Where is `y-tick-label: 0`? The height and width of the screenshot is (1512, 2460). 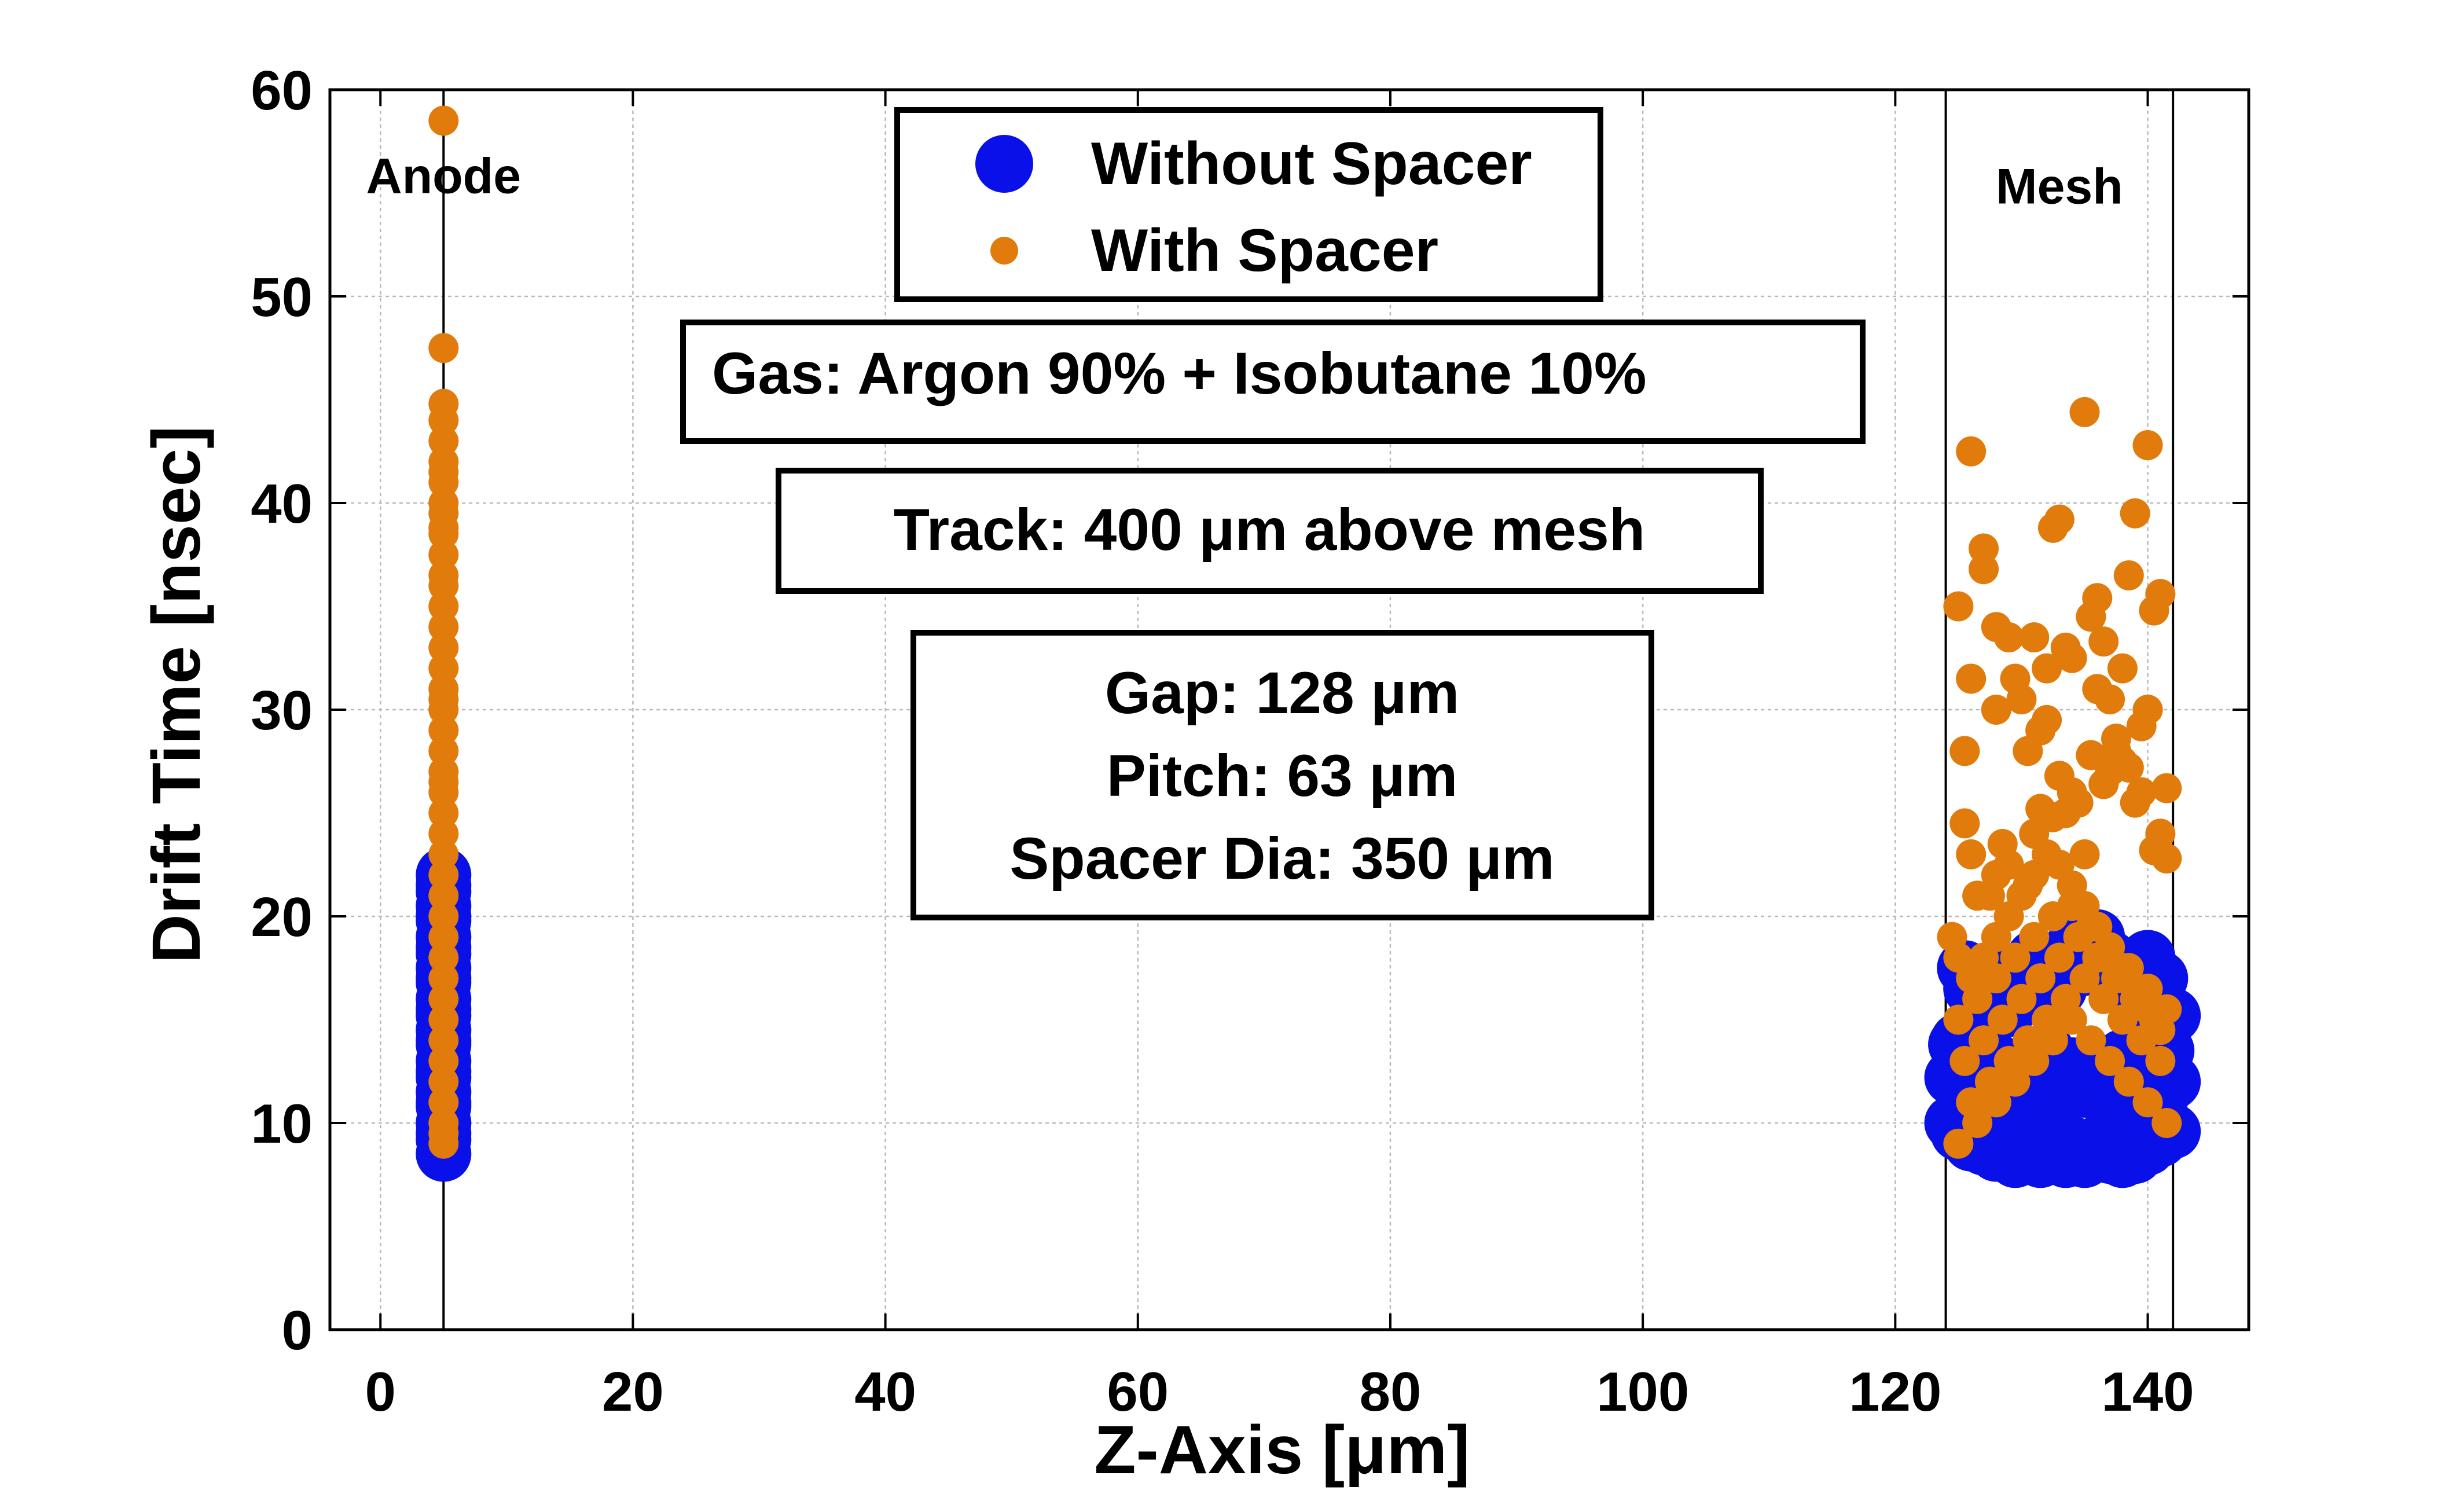 y-tick-label: 0 is located at coordinates (298, 1330).